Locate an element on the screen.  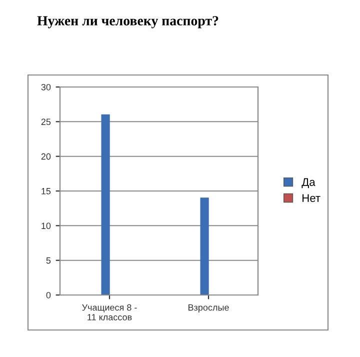
y-tick-label: 15 is located at coordinates (46, 191).